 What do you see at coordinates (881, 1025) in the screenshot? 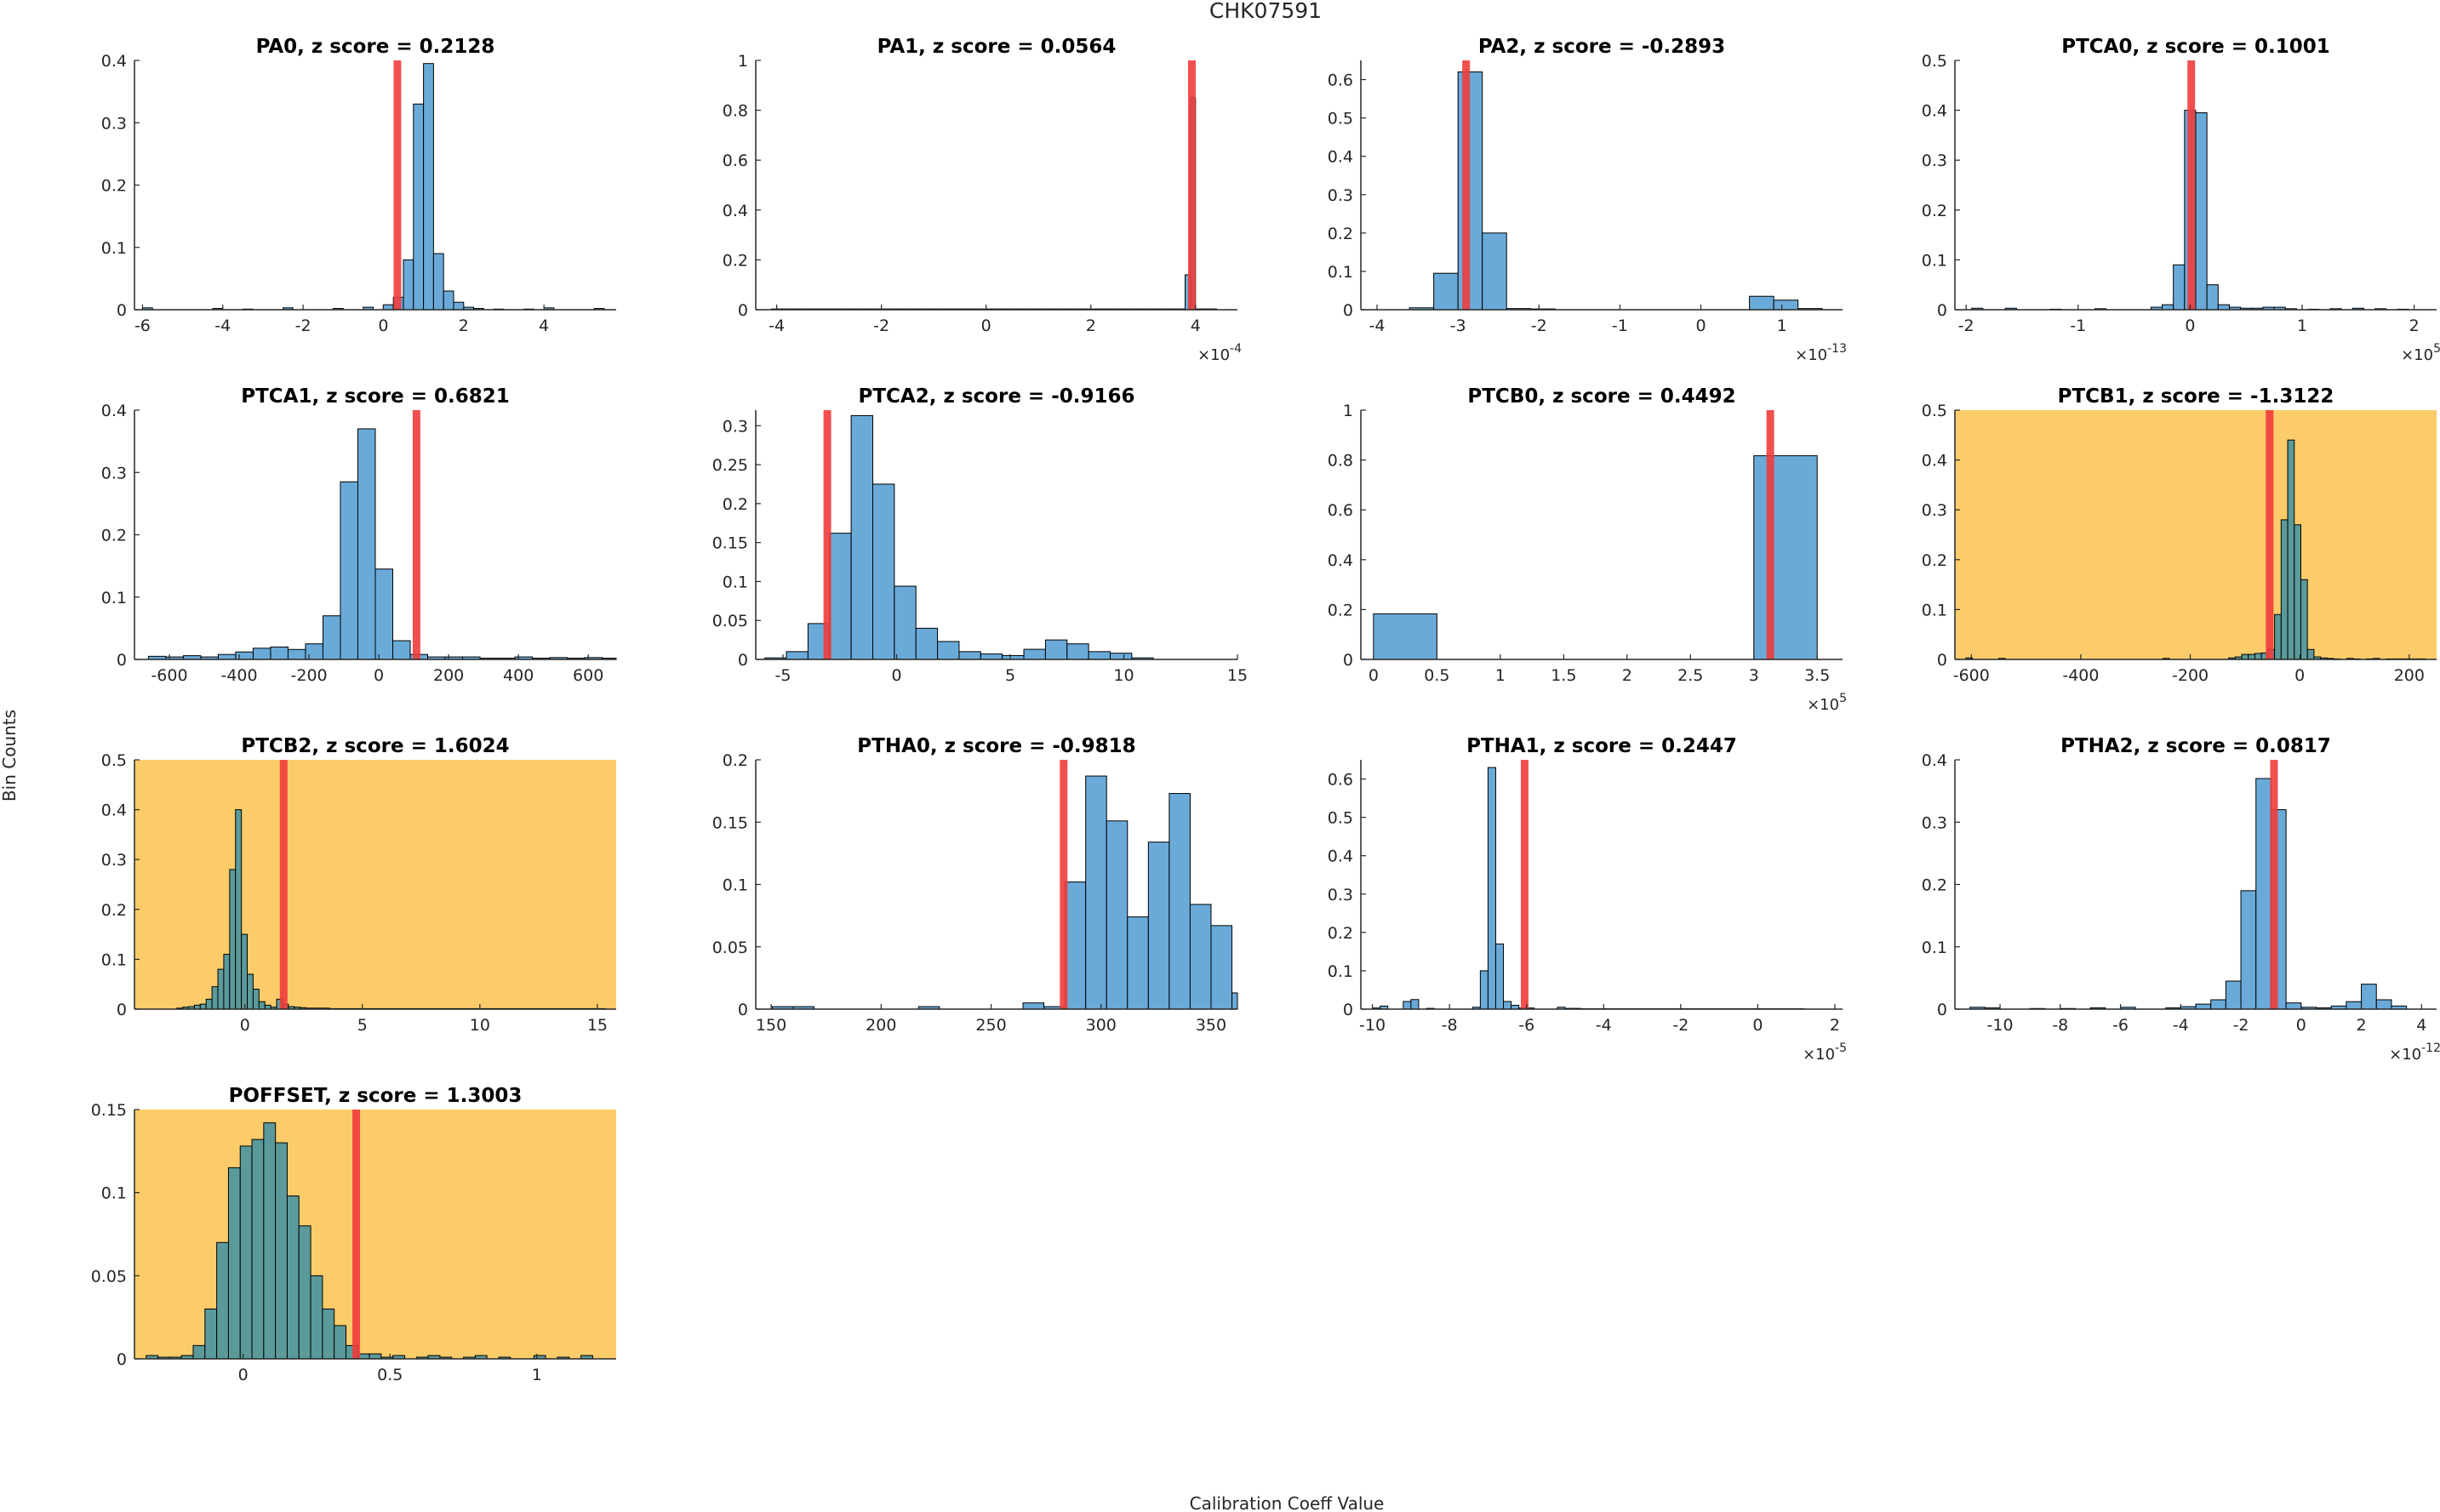
I see `x-tick-label: 200` at bounding box center [881, 1025].